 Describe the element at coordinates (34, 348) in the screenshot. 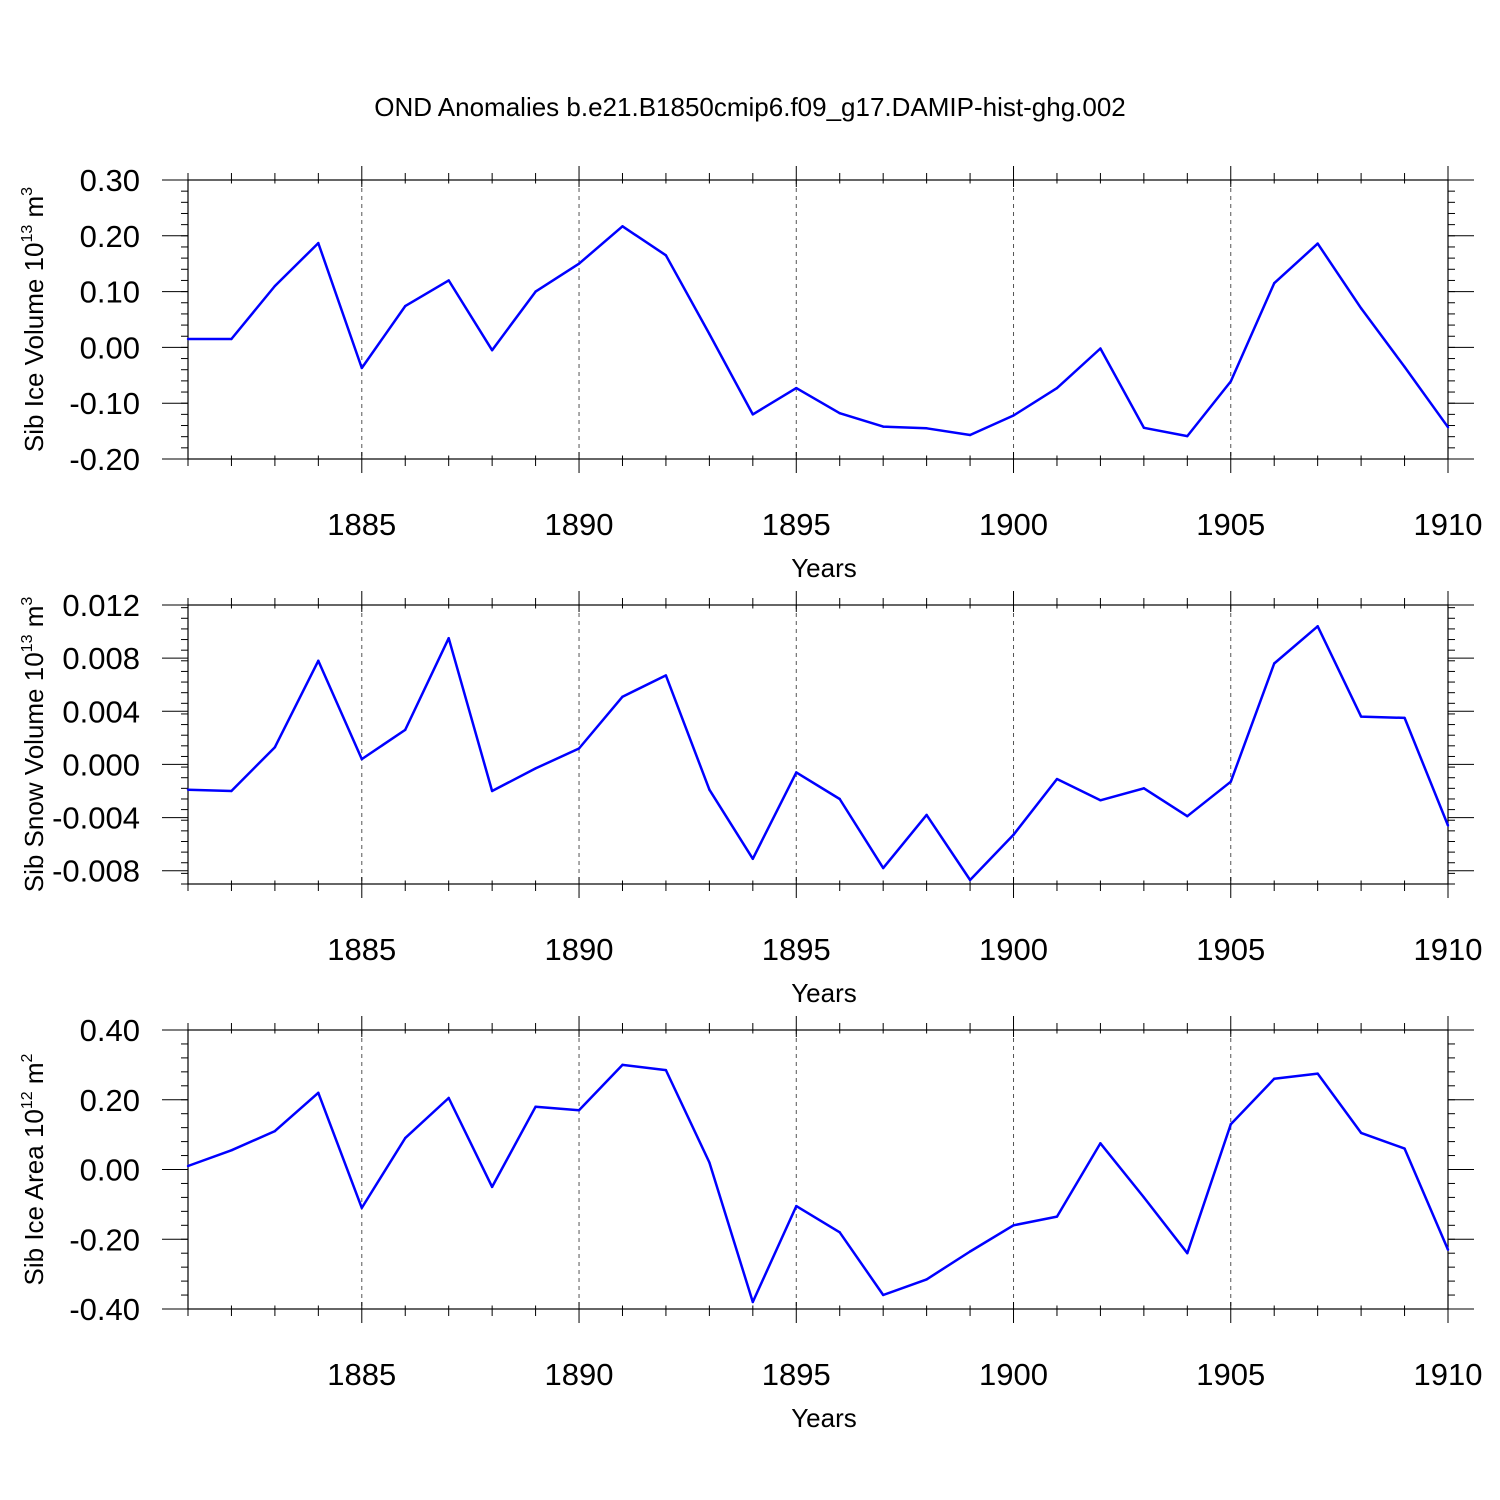

I see `y-axis-label-text: Sib Ice Volume 10` at that location.